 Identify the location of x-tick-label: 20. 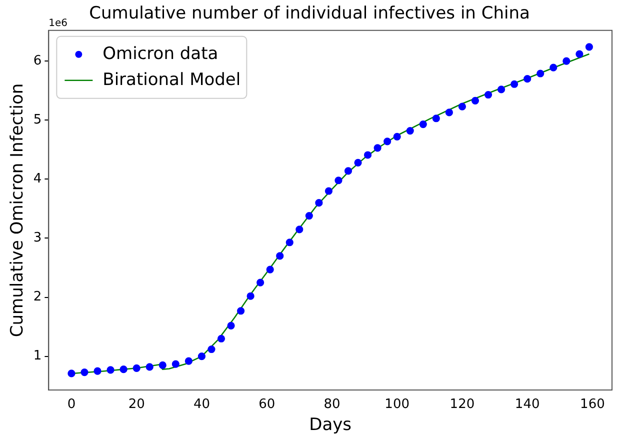
(136, 404).